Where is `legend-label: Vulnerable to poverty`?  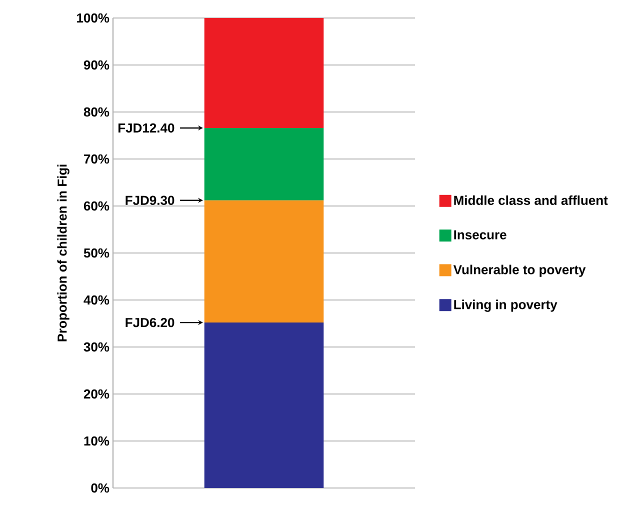
legend-label: Vulnerable to poverty is located at coordinates (519, 270).